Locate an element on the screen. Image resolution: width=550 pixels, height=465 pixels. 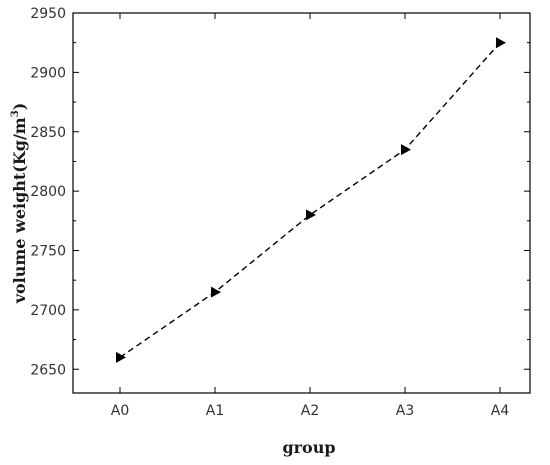
y-tick-labels: 2650 2700 2750 2800 2850 2900 2950 is located at coordinates (48, 192).